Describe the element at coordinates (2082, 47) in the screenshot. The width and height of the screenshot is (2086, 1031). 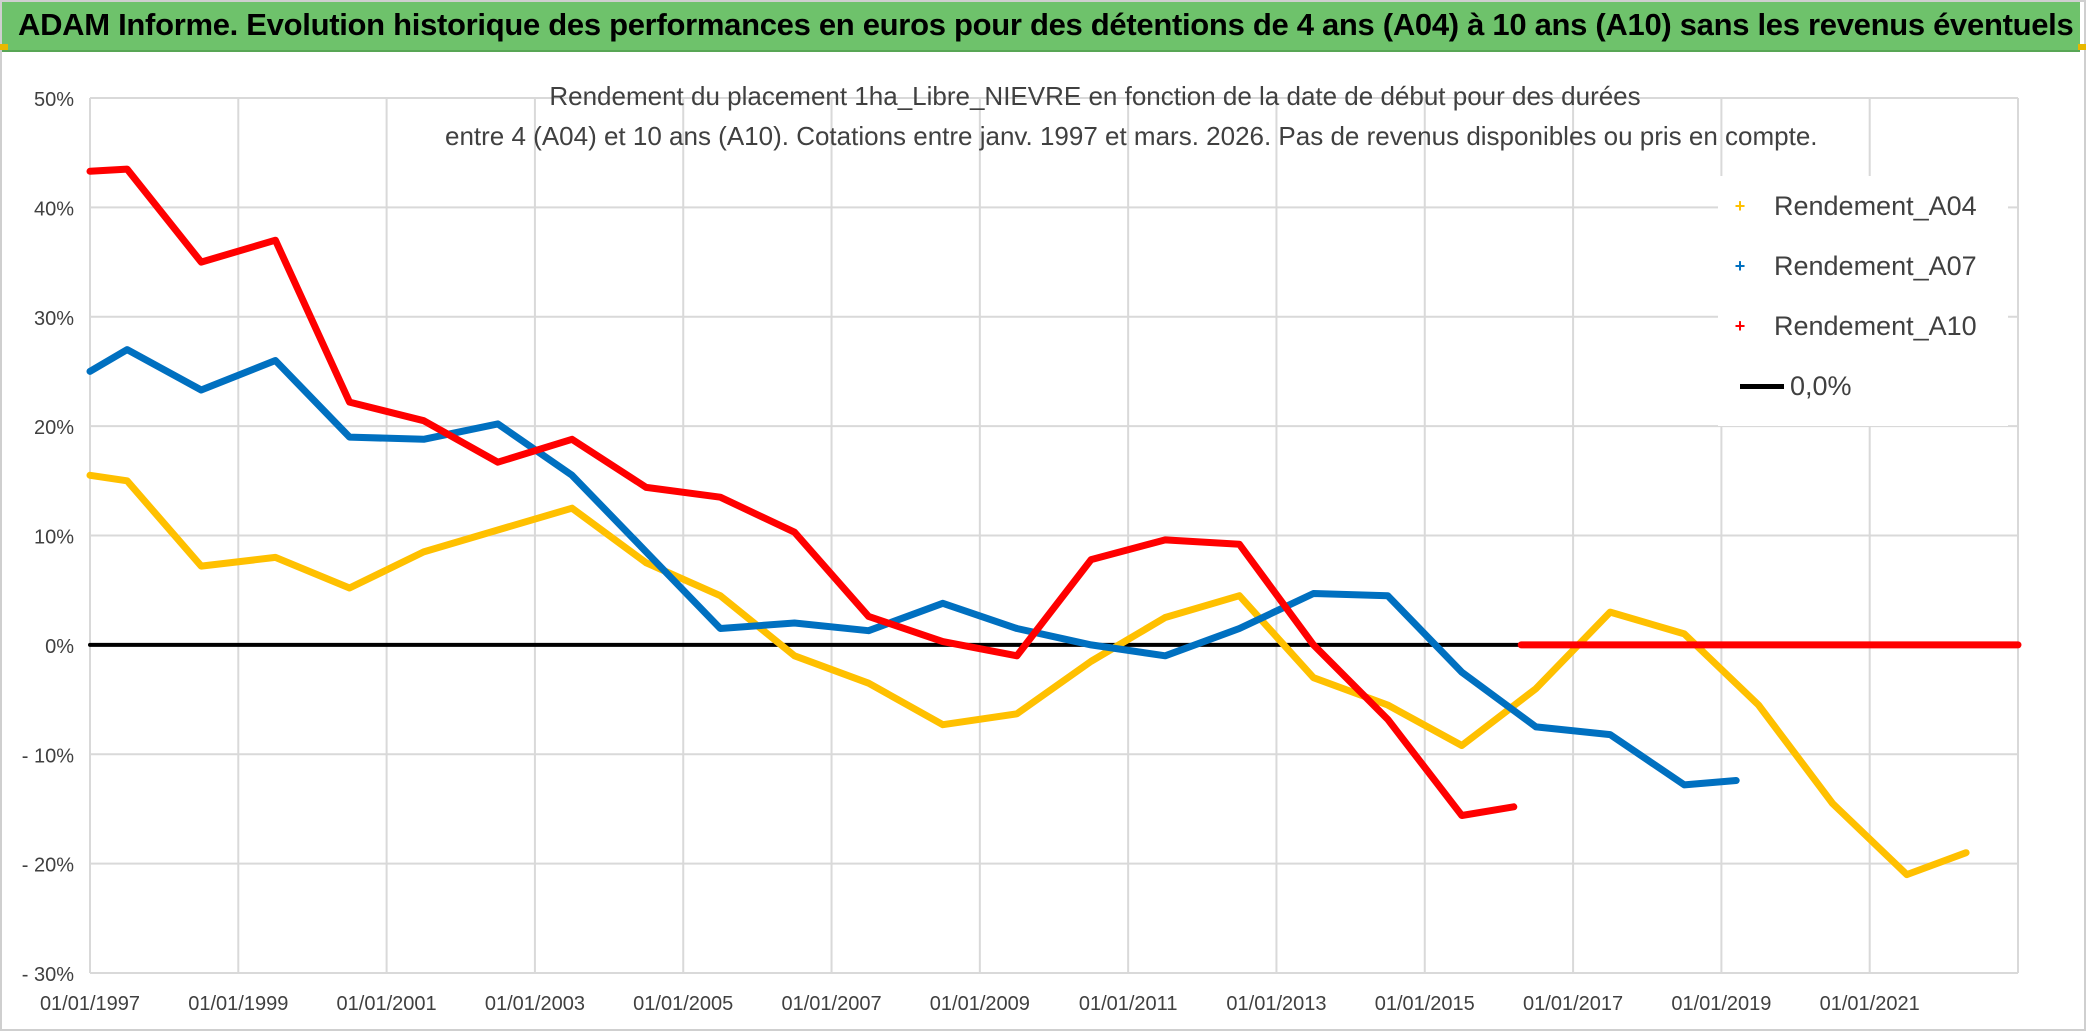
I see `corner-mark-right` at that location.